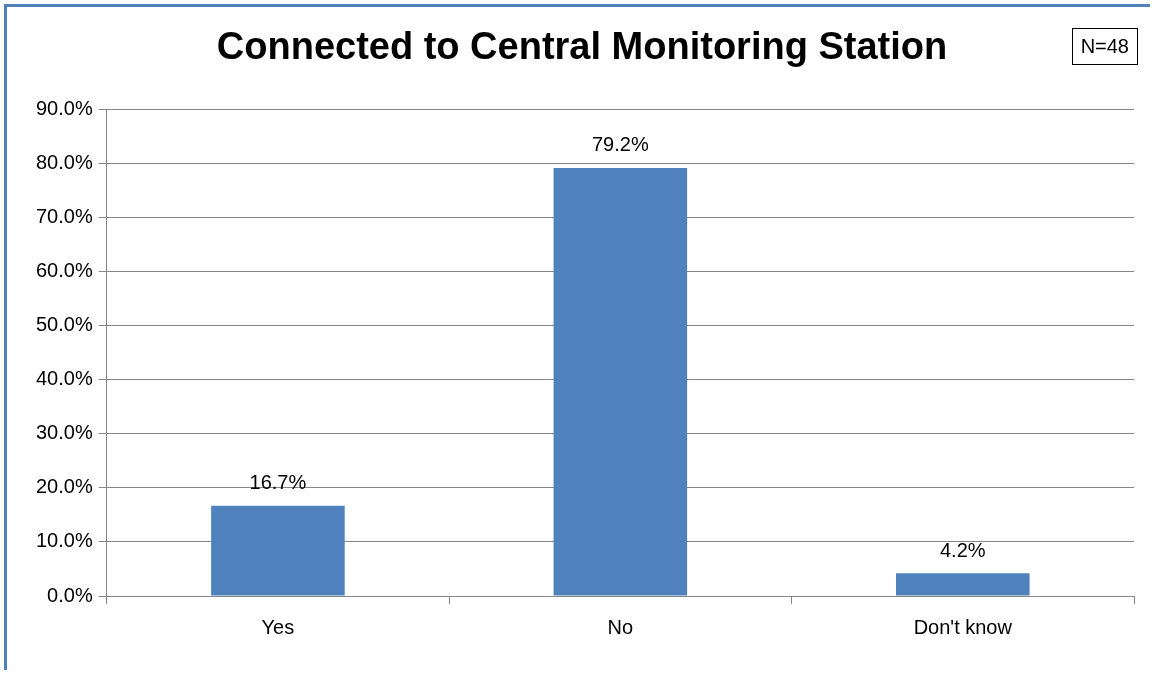  What do you see at coordinates (278, 482) in the screenshot?
I see `data-label: 16.7%` at bounding box center [278, 482].